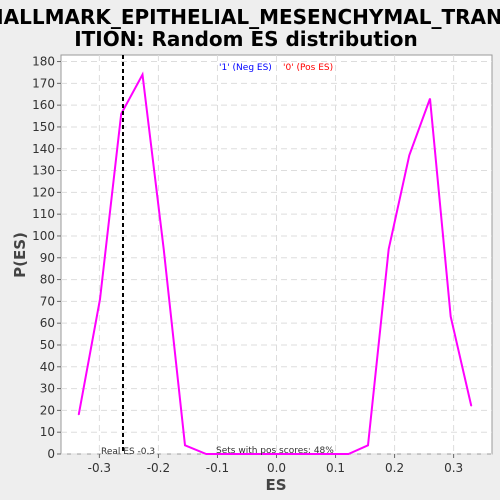 The height and width of the screenshot is (500, 500). Describe the element at coordinates (275, 451) in the screenshot. I see `pos-scores-annotation: Sets with pos scores: 48%` at that location.